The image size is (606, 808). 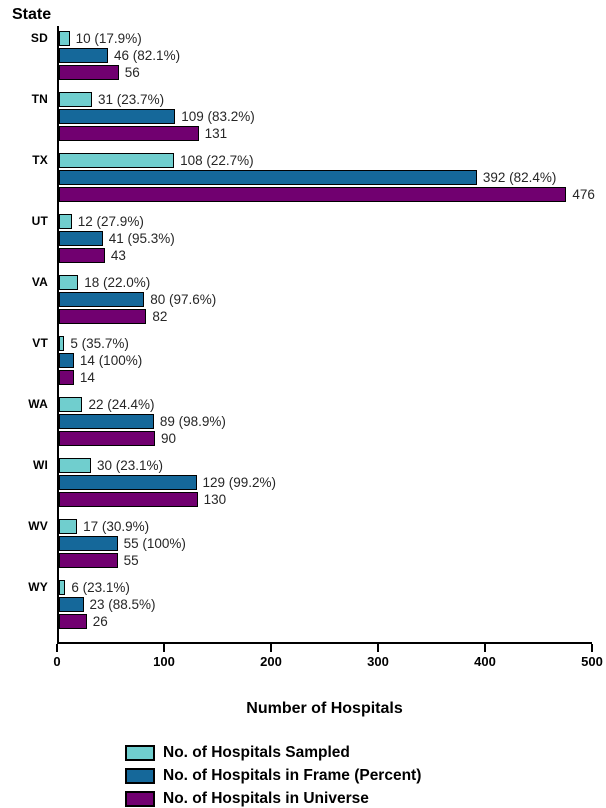 I want to click on bar-value-label: 46 (82.1%), so click(x=147, y=55).